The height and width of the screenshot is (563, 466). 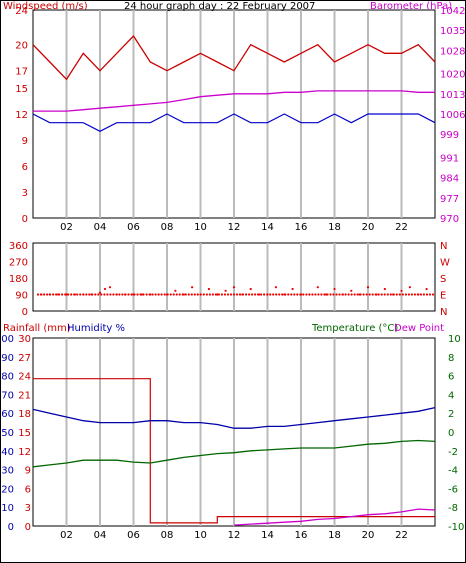 What do you see at coordinates (21, 11) in the screenshot?
I see `windspeed-tick-label: 24` at bounding box center [21, 11].